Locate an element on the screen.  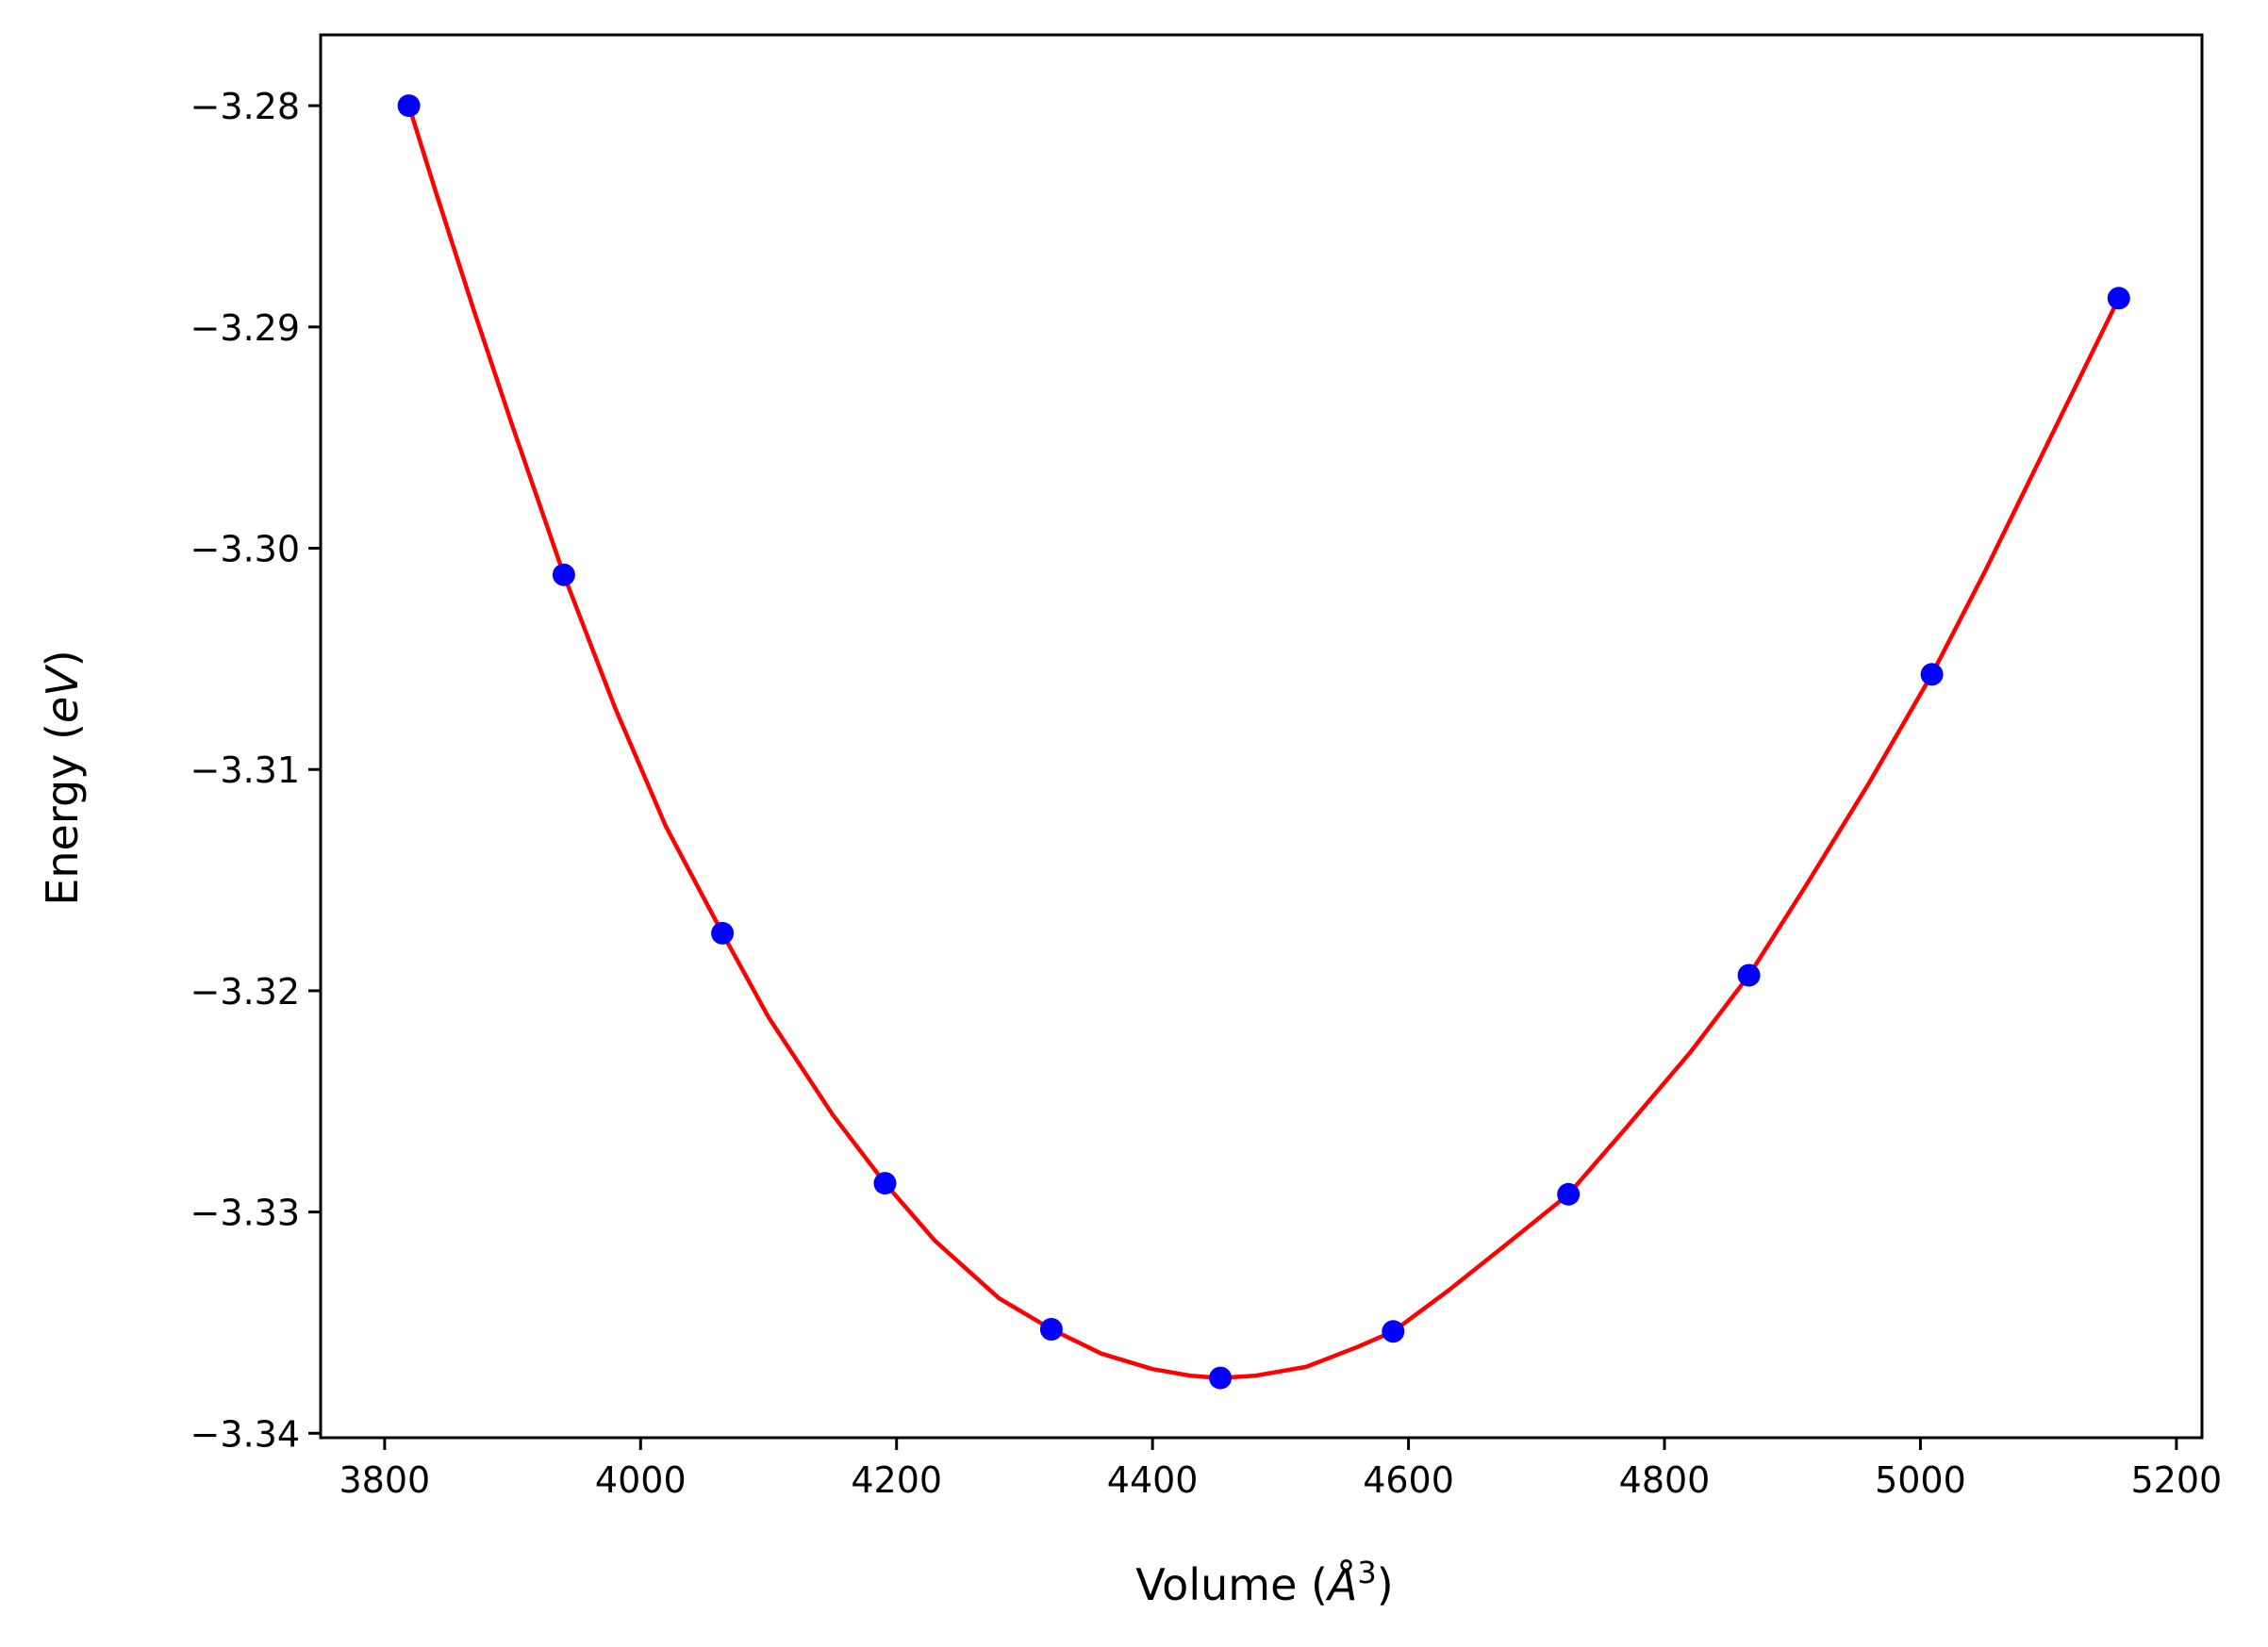
y-axis-label: Energy (eV) is located at coordinates (62, 777).